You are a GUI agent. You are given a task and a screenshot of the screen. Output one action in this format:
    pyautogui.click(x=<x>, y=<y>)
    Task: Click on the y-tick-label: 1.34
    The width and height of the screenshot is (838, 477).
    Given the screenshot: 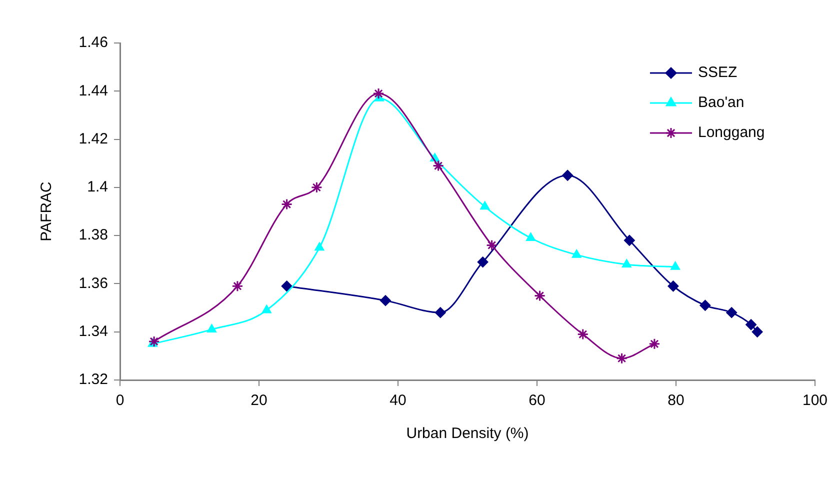 What is the action you would take?
    pyautogui.click(x=93, y=331)
    